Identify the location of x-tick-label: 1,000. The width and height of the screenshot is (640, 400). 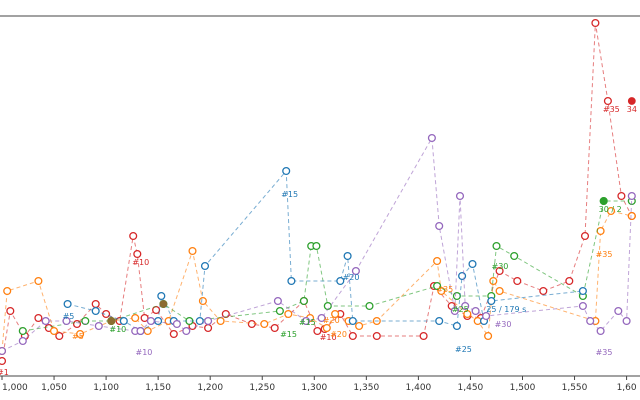
(15, 388).